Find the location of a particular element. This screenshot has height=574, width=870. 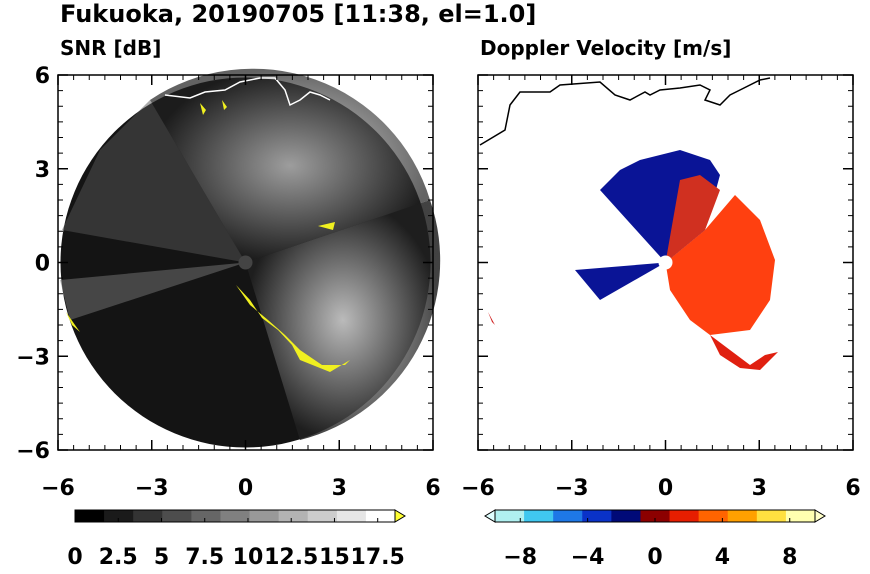

colorbar-tick-label: −8 is located at coordinates (520, 557).